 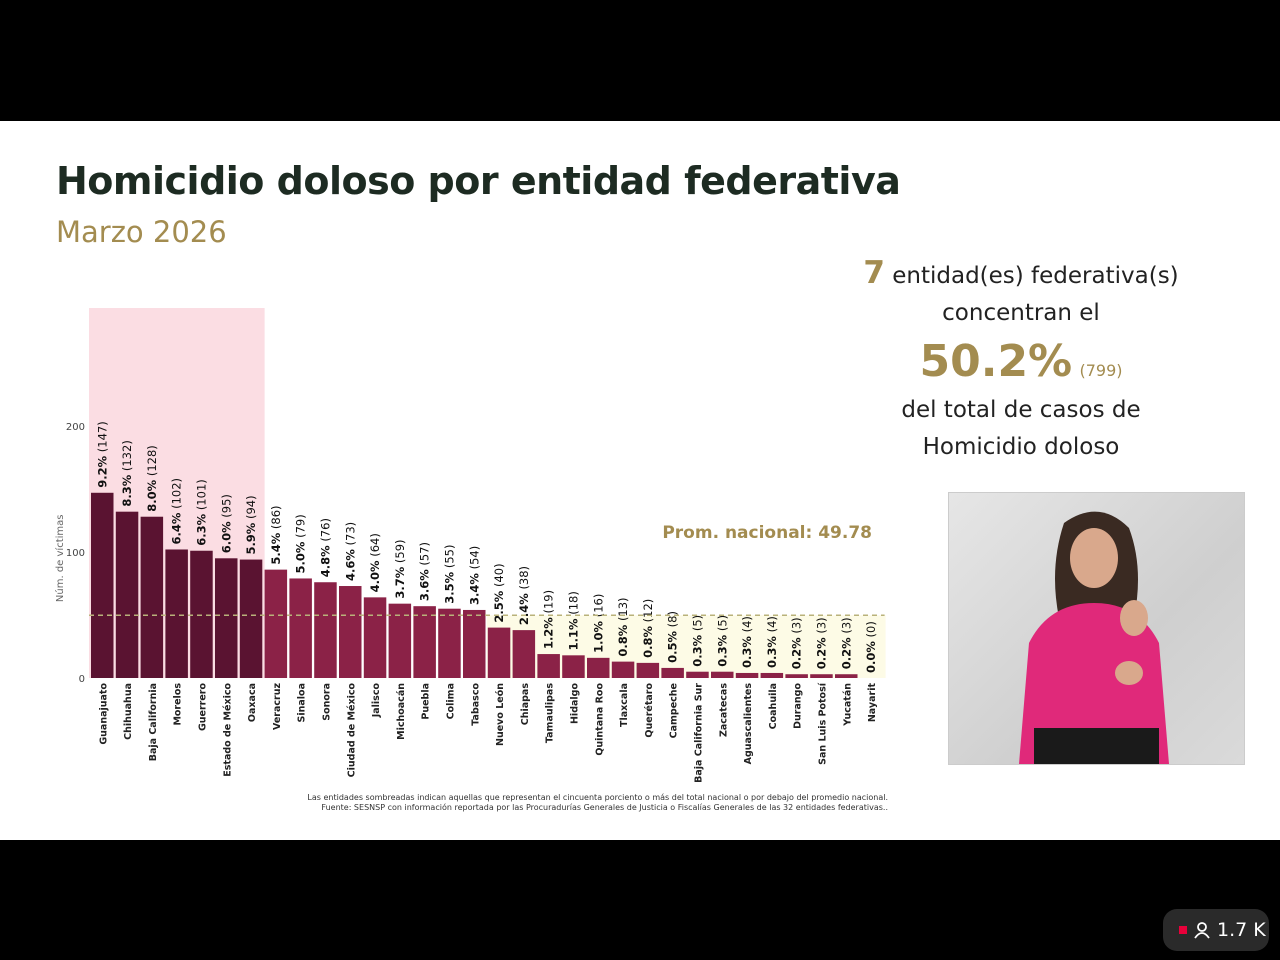 What do you see at coordinates (1183, 930) in the screenshot?
I see `live-indicator-icon` at bounding box center [1183, 930].